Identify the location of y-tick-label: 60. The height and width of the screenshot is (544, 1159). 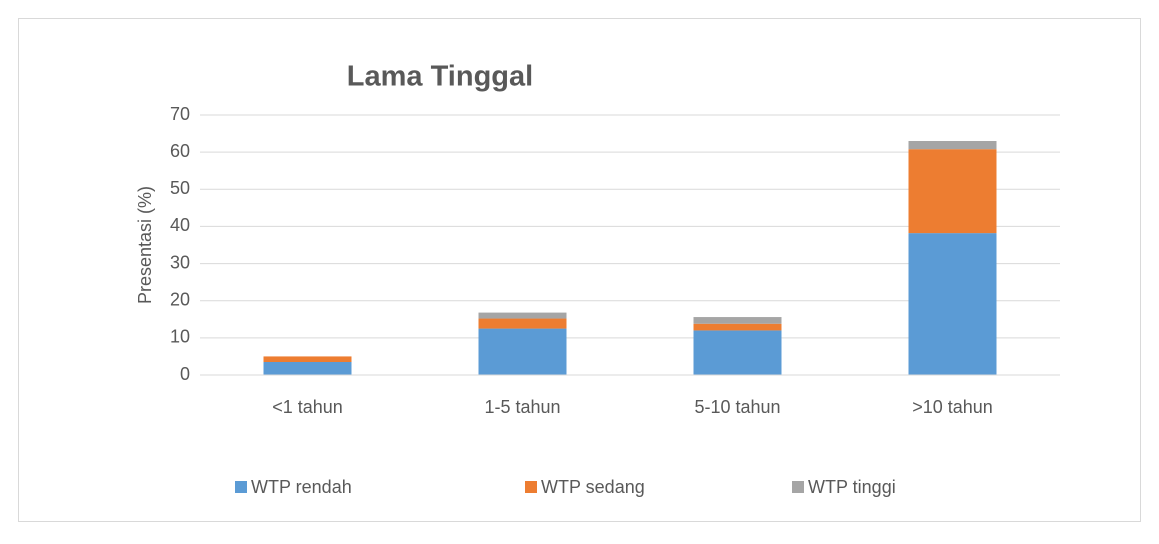
(180, 151).